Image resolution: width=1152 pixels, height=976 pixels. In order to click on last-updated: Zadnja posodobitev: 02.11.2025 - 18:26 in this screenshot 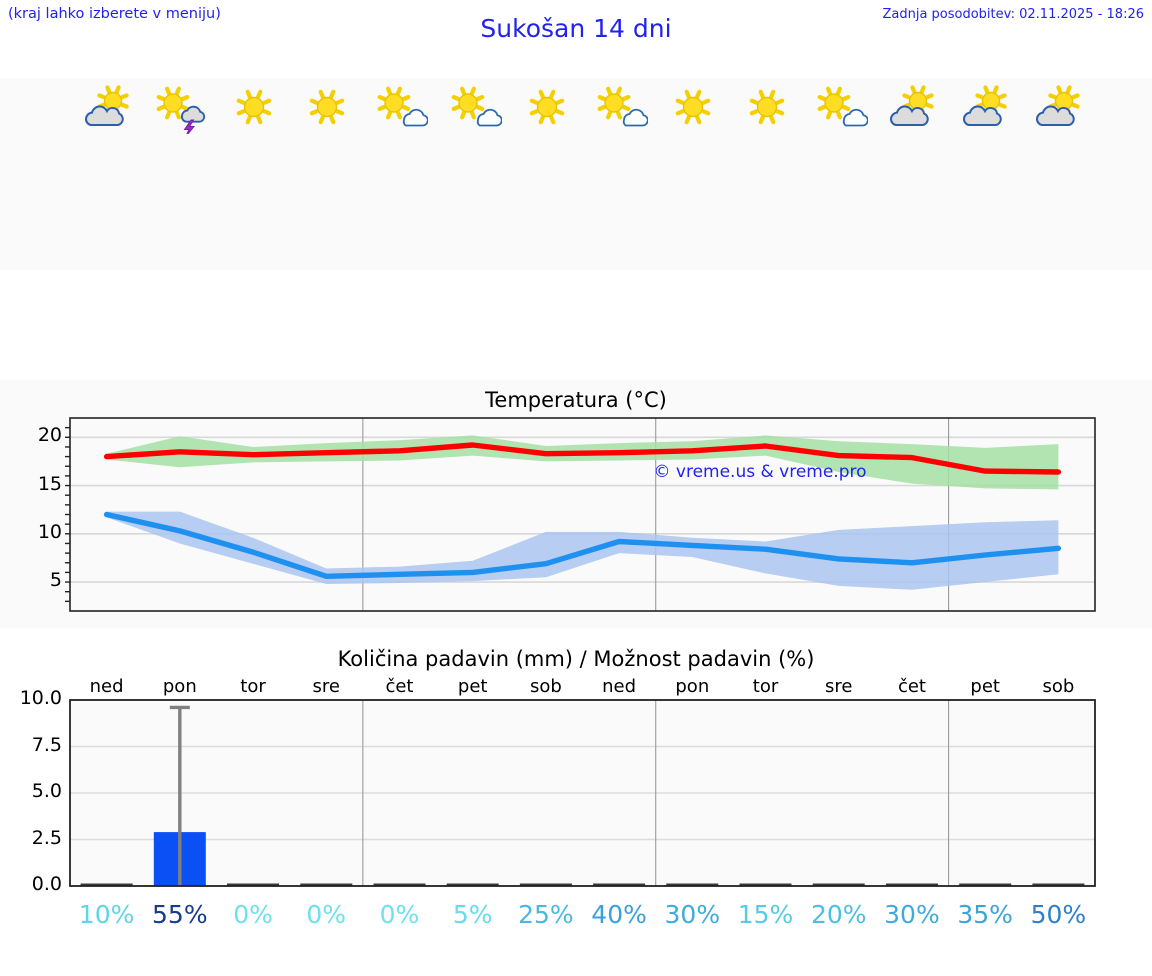, I will do `click(1013, 14)`.